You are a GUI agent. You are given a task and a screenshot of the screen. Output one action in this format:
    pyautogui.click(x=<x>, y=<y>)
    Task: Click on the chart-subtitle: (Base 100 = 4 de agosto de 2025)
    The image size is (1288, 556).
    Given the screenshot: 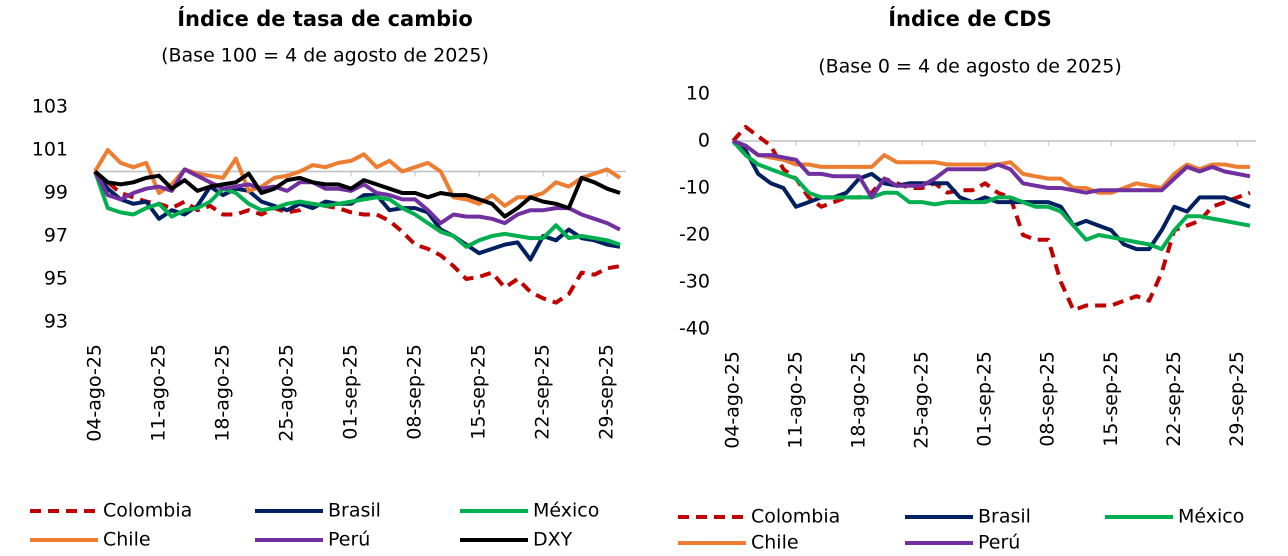 What is the action you would take?
    pyautogui.click(x=325, y=56)
    